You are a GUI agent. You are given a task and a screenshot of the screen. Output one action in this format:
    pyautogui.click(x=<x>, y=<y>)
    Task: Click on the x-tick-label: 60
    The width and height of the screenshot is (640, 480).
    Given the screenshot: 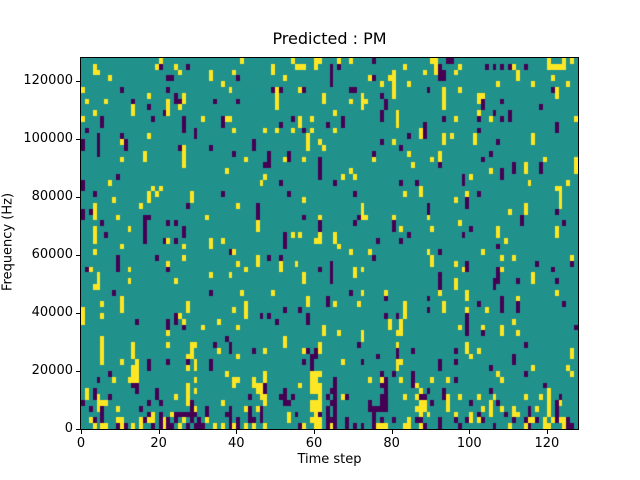 What is the action you would take?
    pyautogui.click(x=314, y=443)
    